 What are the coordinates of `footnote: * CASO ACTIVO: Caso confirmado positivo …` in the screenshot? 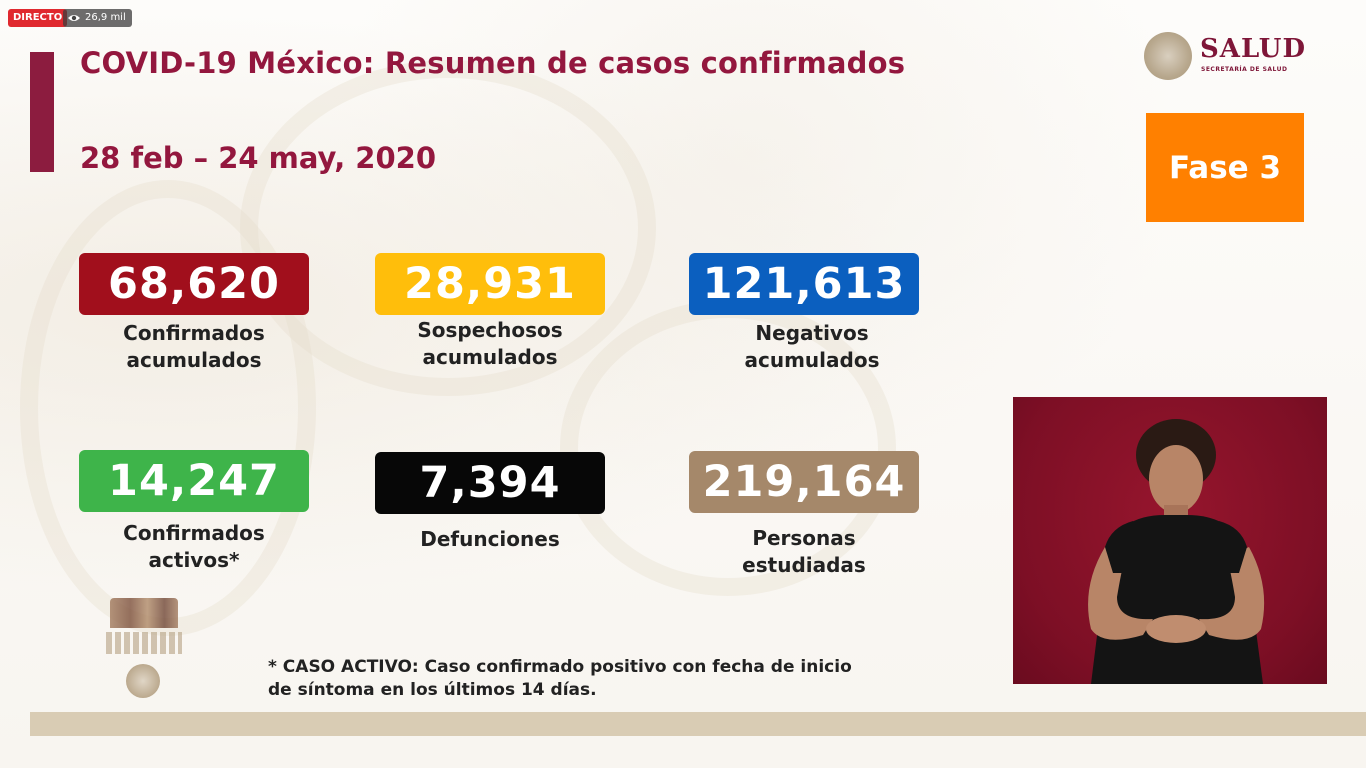 It's located at (598, 679).